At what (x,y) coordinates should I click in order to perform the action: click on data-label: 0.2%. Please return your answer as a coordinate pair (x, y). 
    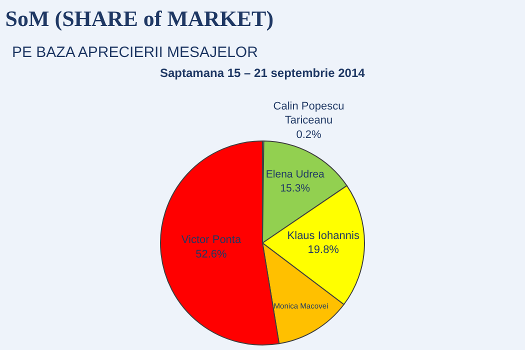
    Looking at the image, I should click on (309, 135).